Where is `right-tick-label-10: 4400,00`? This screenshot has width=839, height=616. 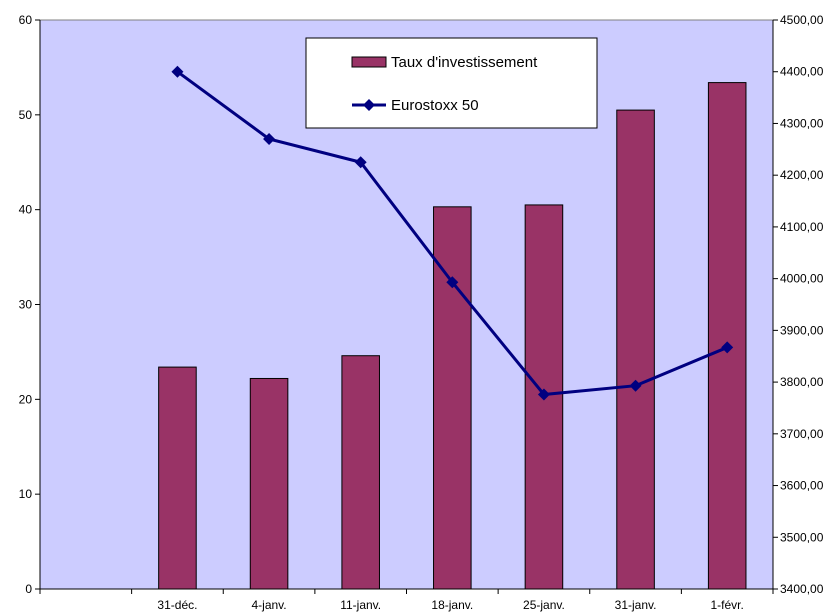
right-tick-label-10: 4400,00 is located at coordinates (802, 72).